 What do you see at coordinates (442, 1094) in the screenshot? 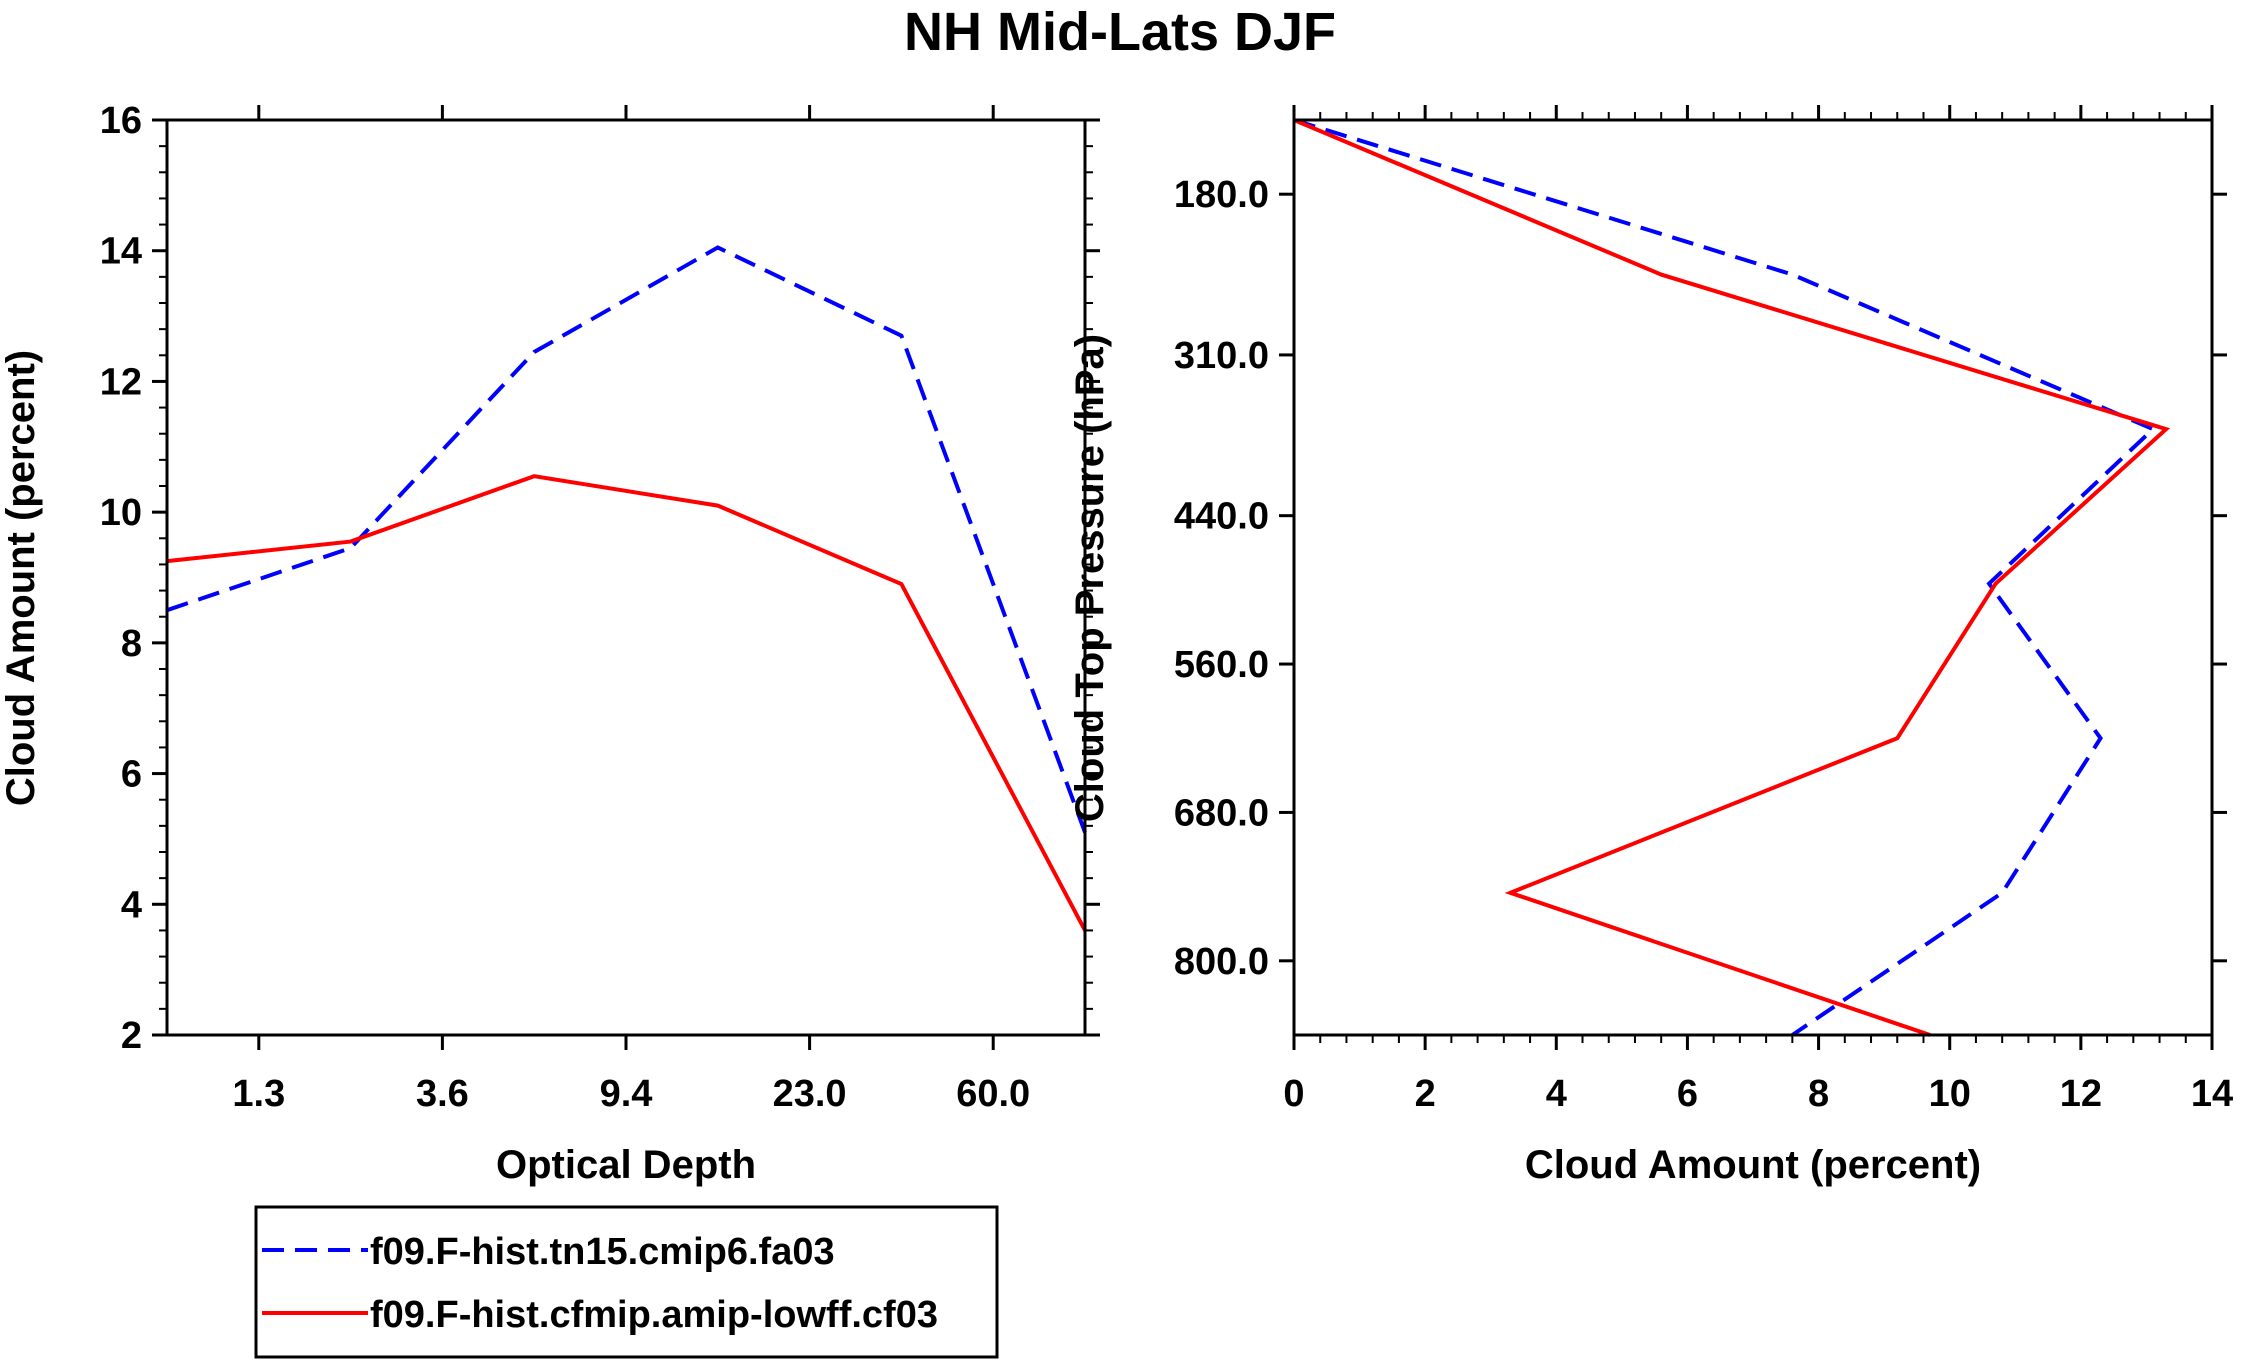
I see `left-x-tick-label: 3.6` at bounding box center [442, 1094].